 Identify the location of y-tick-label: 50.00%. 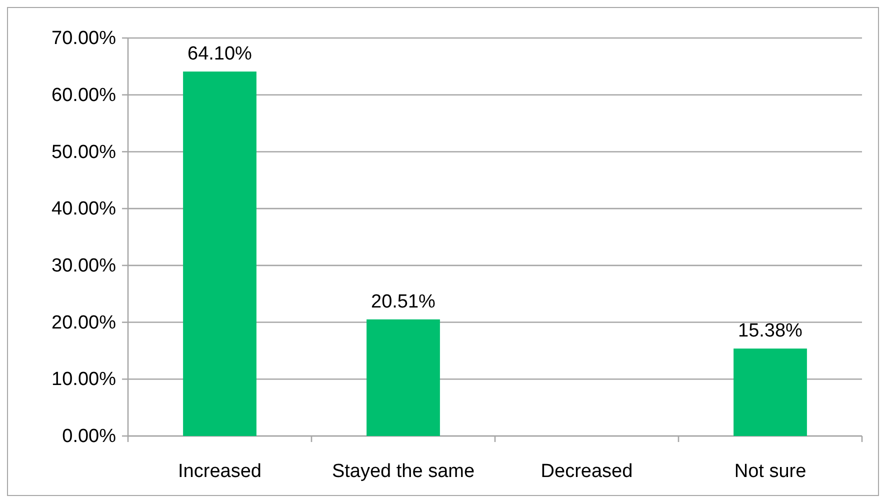
(84, 152).